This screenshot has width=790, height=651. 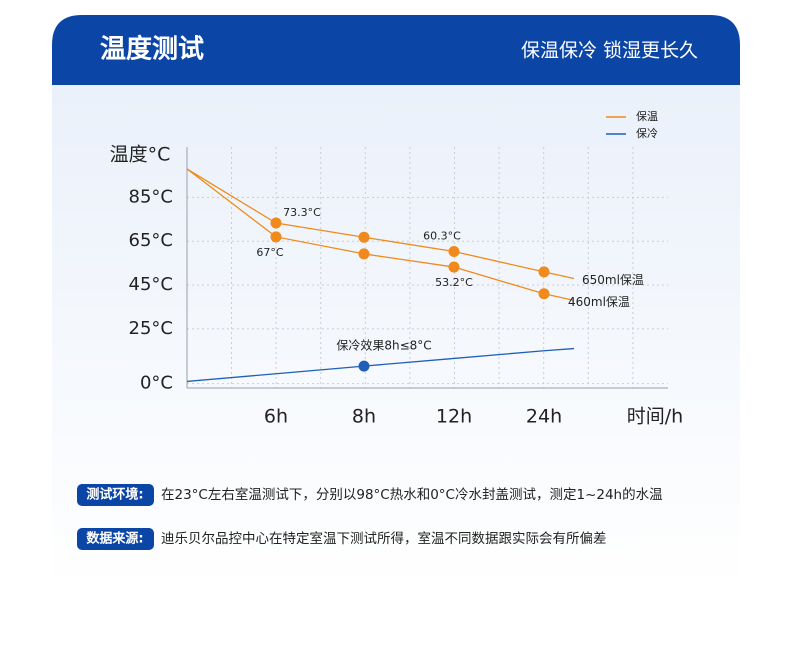 I want to click on x-tick-label: 6h, so click(x=276, y=417).